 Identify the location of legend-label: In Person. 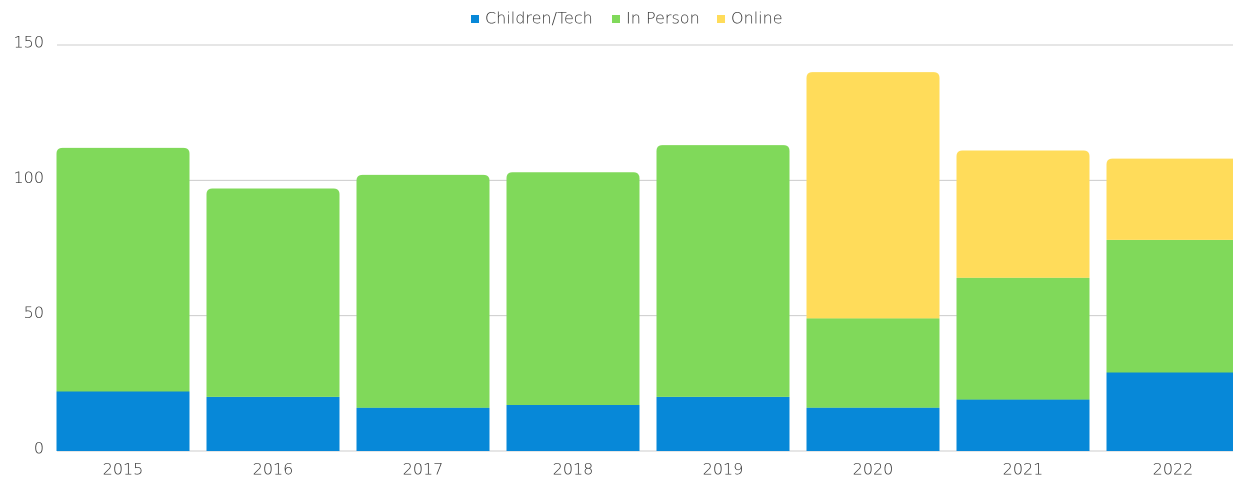
(663, 18).